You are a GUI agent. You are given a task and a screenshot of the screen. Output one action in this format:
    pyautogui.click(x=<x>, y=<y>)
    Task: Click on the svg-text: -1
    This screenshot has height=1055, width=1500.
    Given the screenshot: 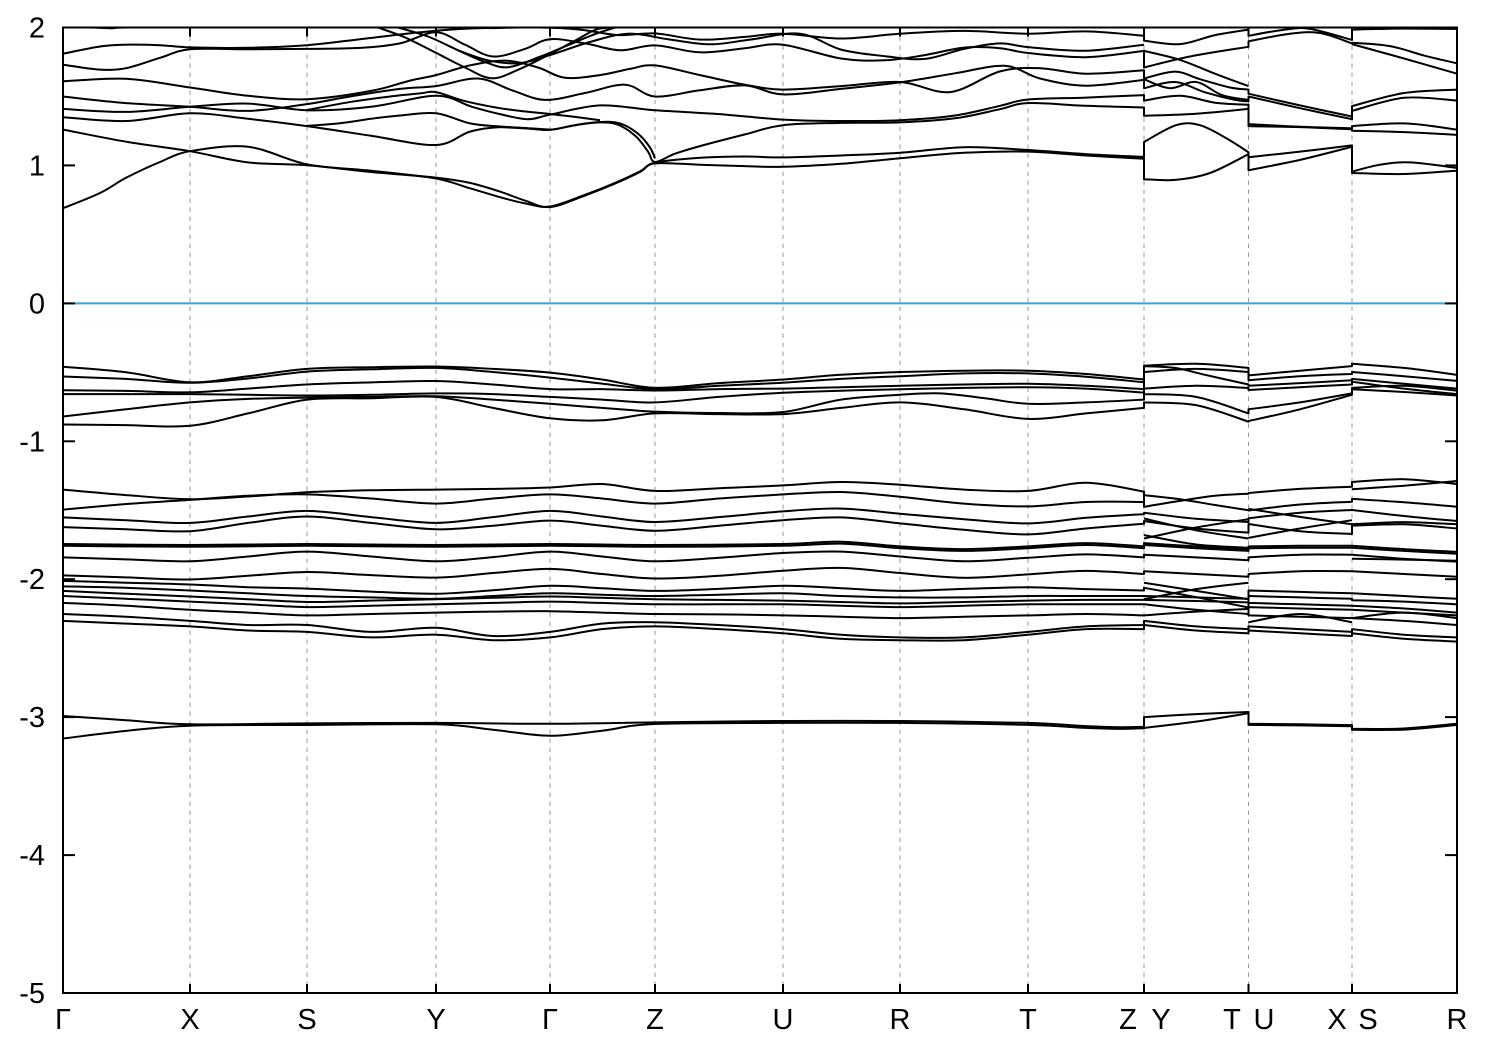 What is the action you would take?
    pyautogui.click(x=32, y=442)
    